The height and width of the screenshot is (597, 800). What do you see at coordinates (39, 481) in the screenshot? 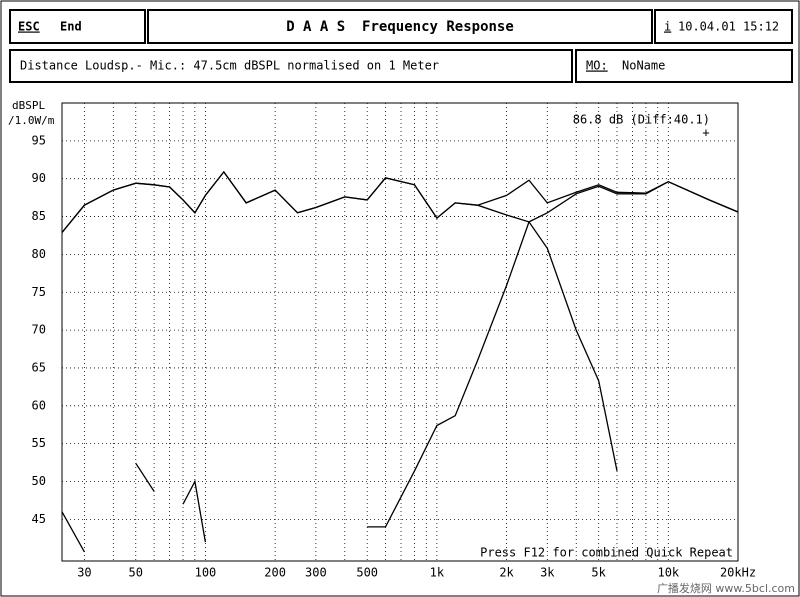
I see `y-tick-label: 50` at bounding box center [39, 481].